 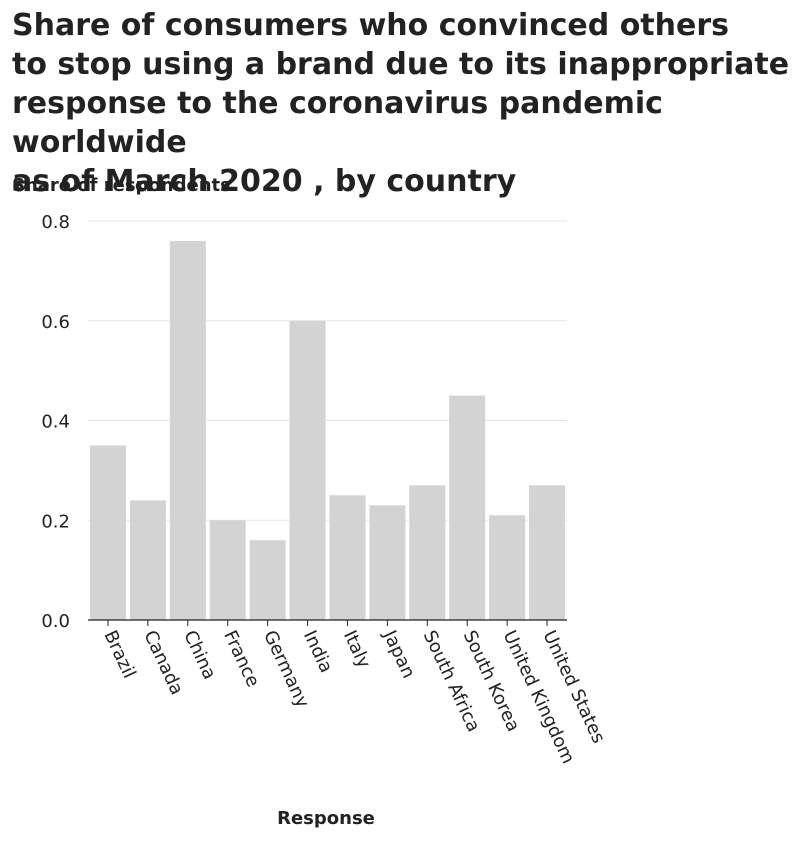 I want to click on x-tick-label: Japan, so click(x=398, y=653).